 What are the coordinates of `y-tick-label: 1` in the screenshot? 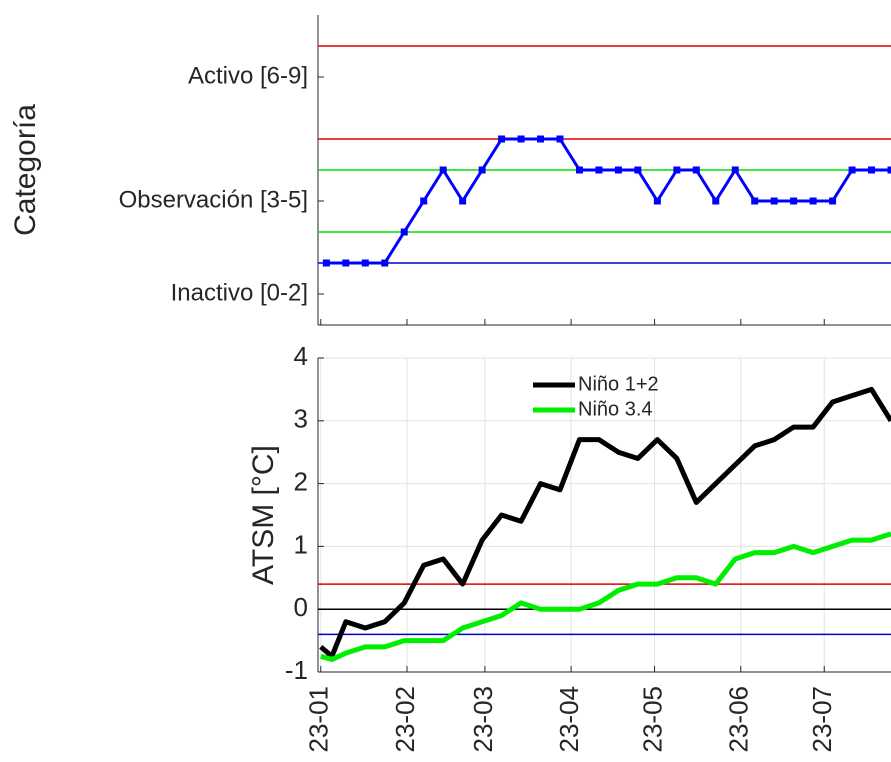 It's located at (301, 544).